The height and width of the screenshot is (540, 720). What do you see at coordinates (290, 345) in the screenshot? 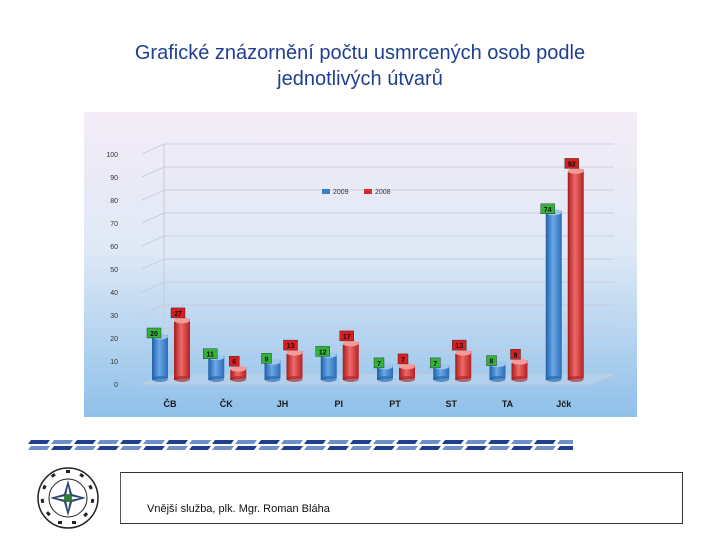
I see `data-label-2008-JH-bg` at bounding box center [290, 345].